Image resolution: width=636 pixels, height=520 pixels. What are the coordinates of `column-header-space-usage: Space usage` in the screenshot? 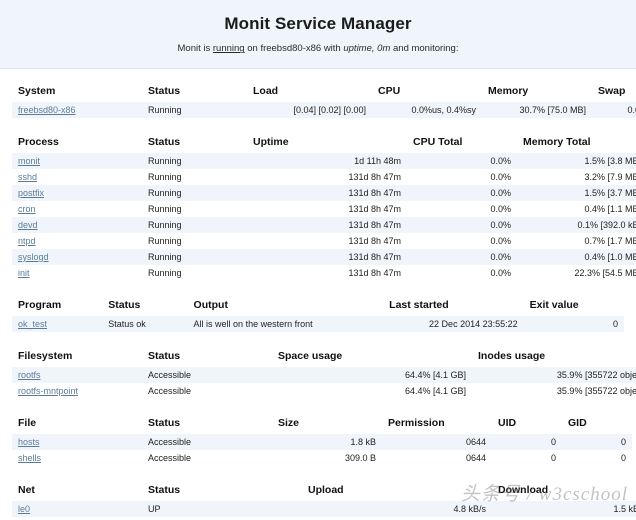 It's located at (372, 356).